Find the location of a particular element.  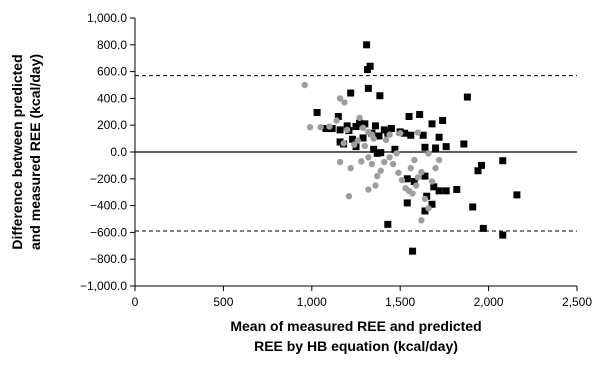

y-tick-label: 200.0 is located at coordinates (112, 125).